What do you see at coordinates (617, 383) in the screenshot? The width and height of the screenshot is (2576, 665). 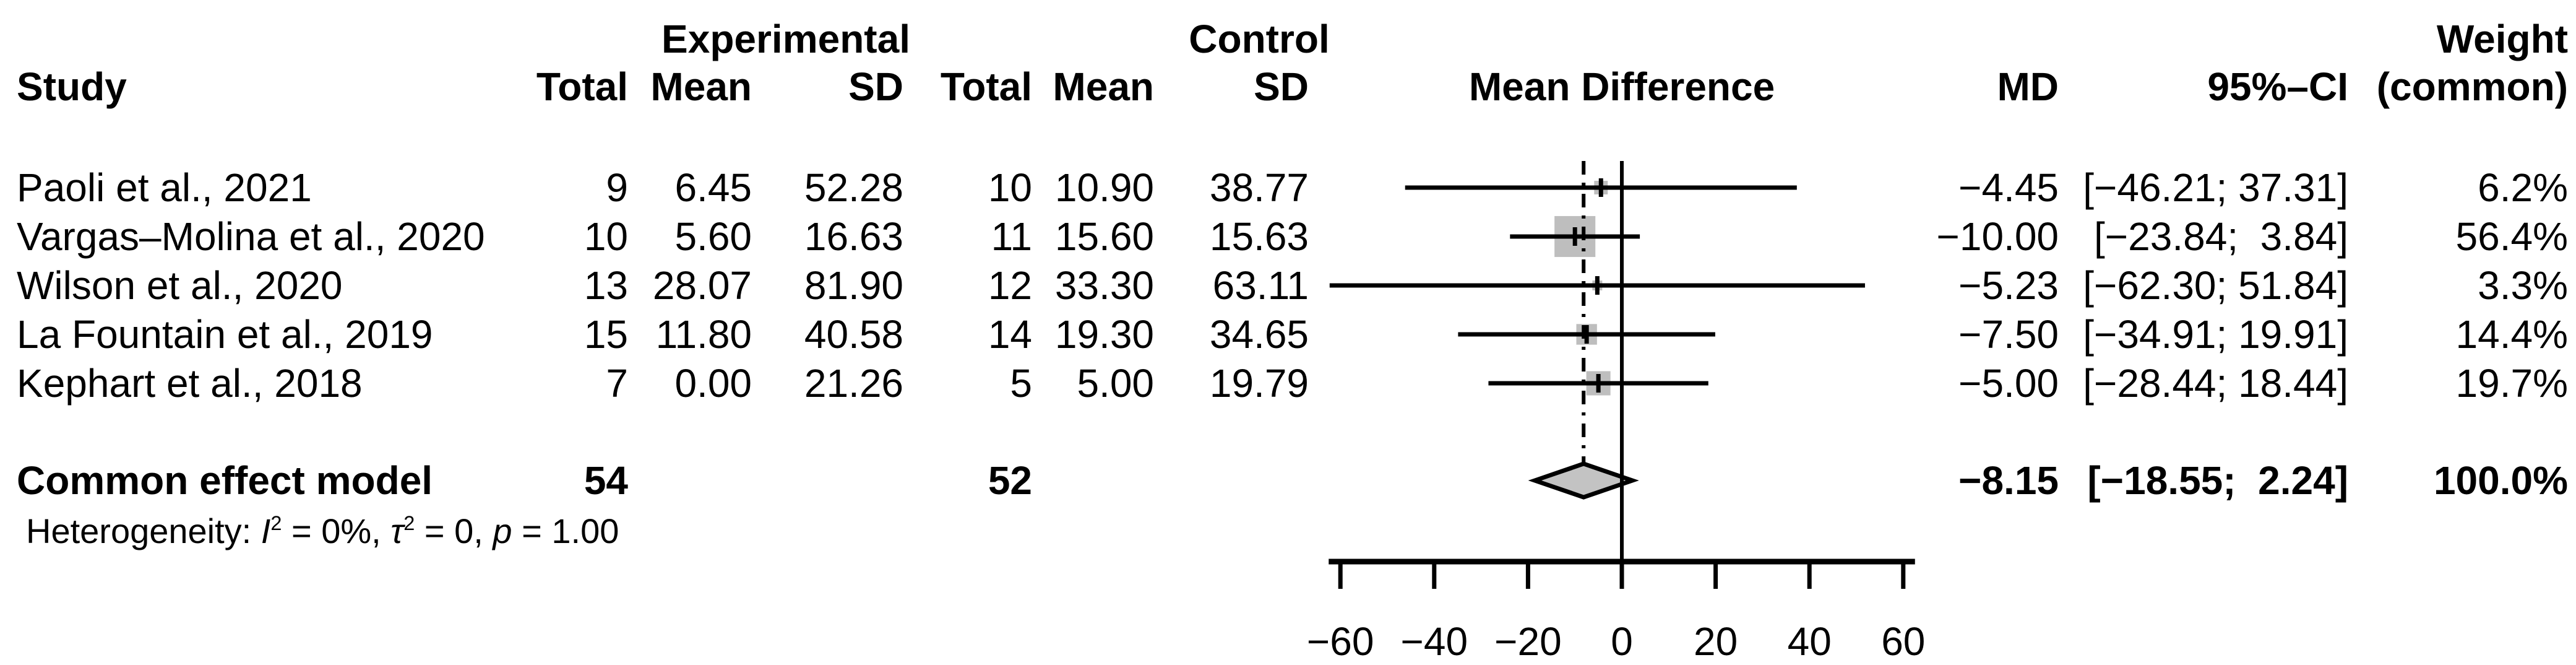 I see `exp-total-value: 7` at bounding box center [617, 383].